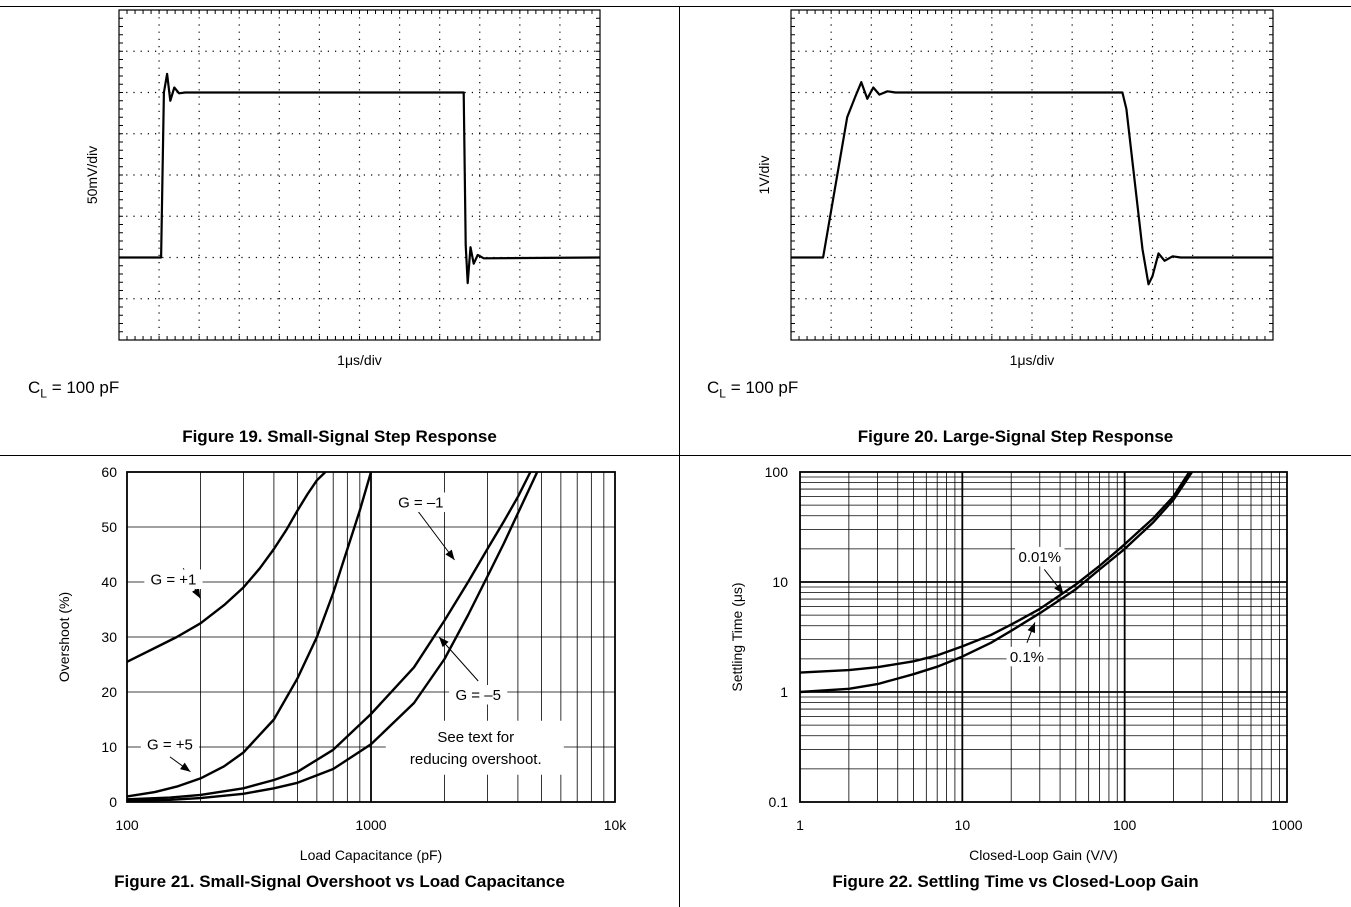 The width and height of the screenshot is (1351, 907). I want to click on annotation-label: G = +1, so click(174, 580).